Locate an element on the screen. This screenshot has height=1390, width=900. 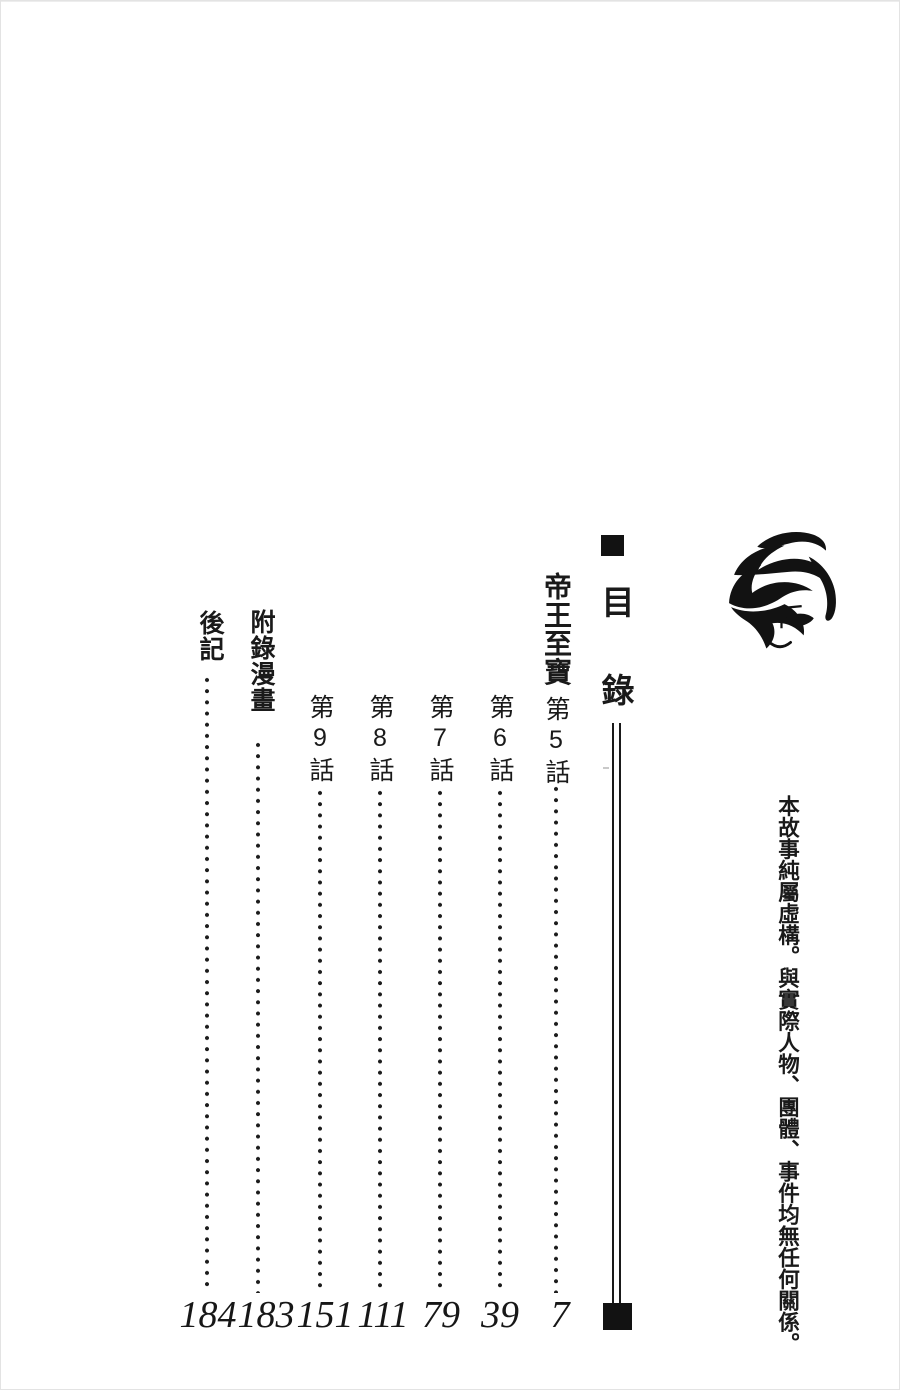
toc-page-number: 183 is located at coordinates (266, 1315).